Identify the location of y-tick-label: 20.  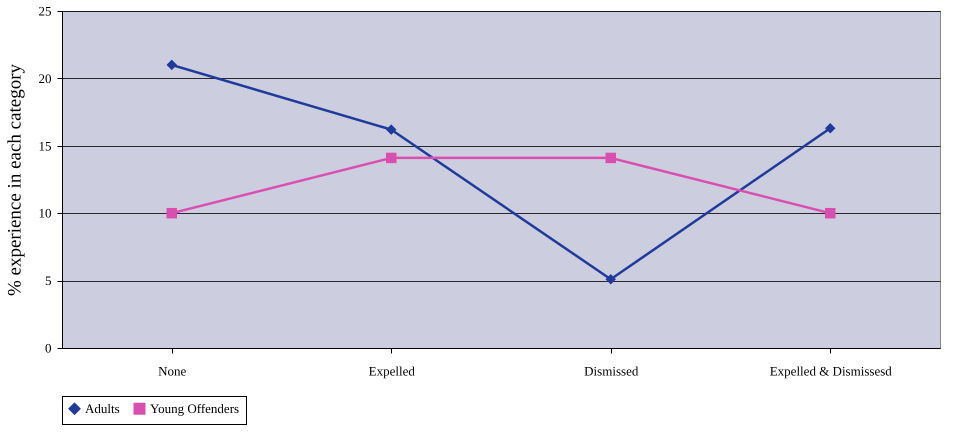
(45, 78).